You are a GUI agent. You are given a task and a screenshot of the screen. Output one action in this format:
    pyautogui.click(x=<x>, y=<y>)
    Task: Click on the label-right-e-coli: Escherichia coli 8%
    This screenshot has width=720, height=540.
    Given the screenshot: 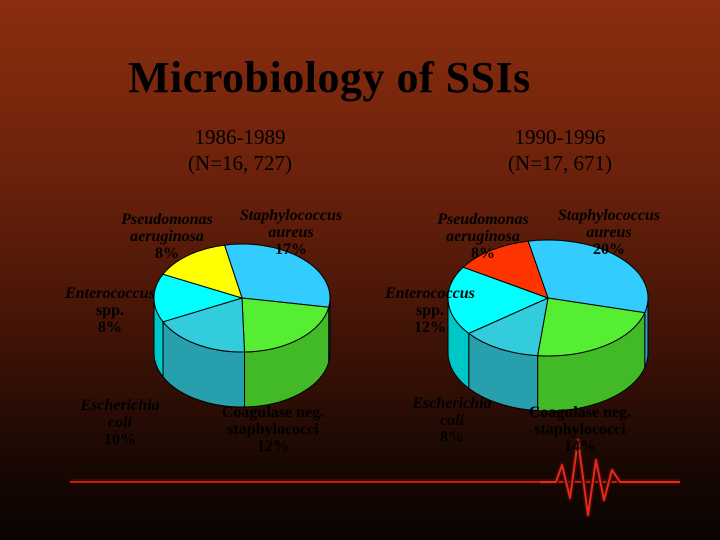 What is the action you would take?
    pyautogui.click(x=452, y=420)
    